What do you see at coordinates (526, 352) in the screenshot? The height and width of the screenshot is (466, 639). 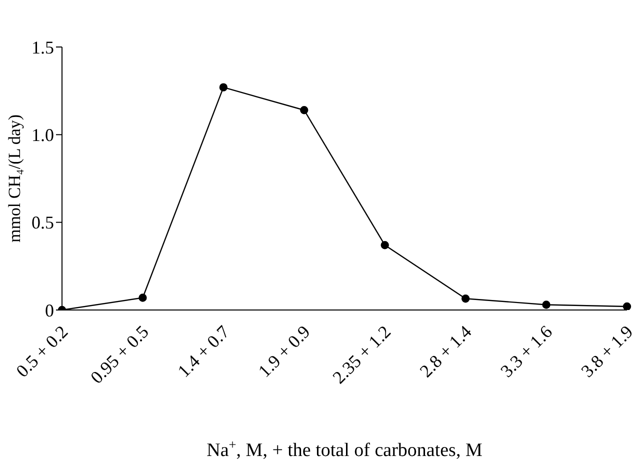 I see `x-tick-label: 3.3 + 1.6` at bounding box center [526, 352].